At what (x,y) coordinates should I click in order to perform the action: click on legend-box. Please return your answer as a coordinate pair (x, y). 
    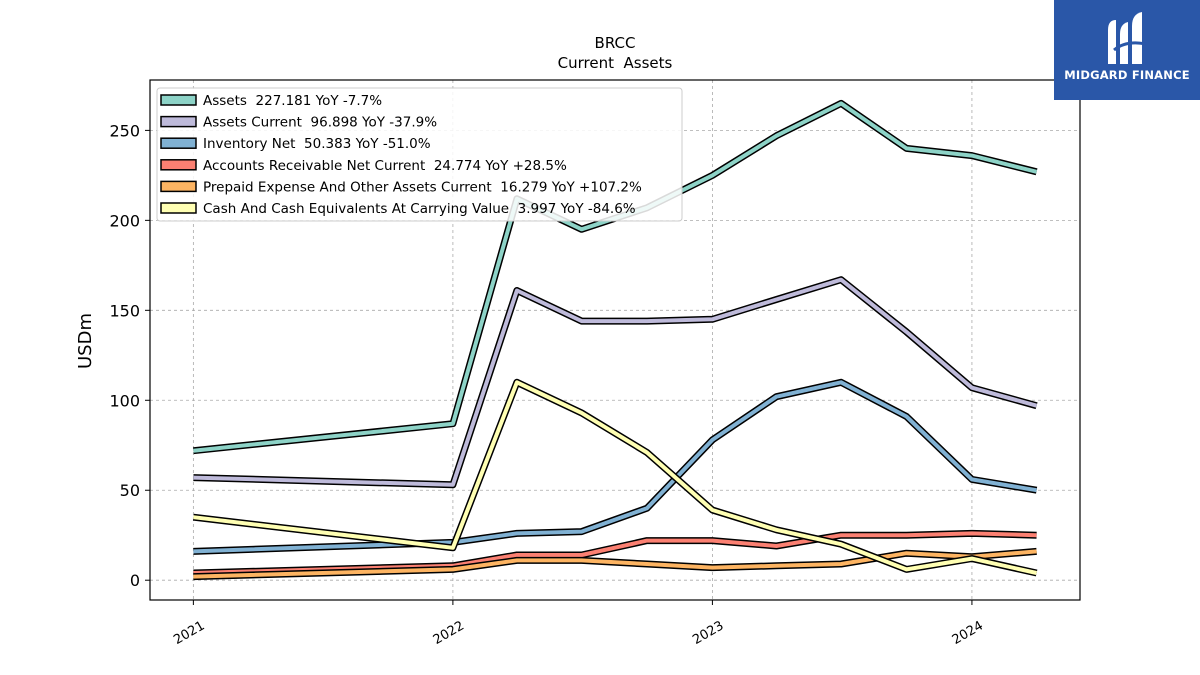
    Looking at the image, I should click on (419, 154).